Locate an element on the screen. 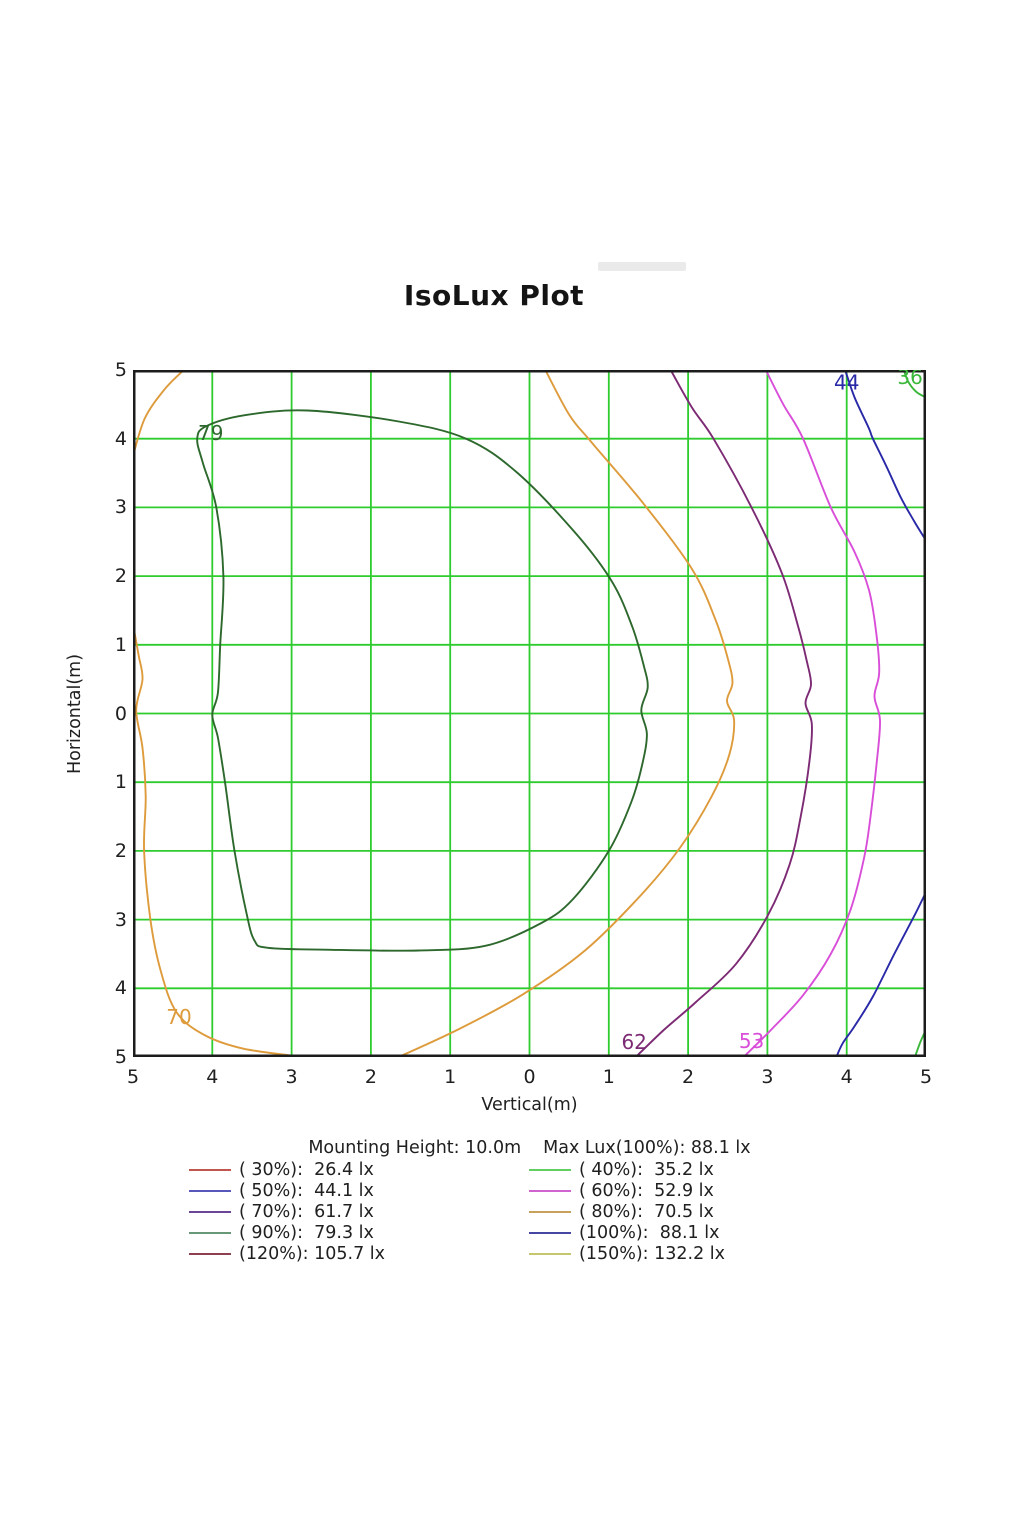 The image size is (1024, 1536). faint-artifact is located at coordinates (642, 266).